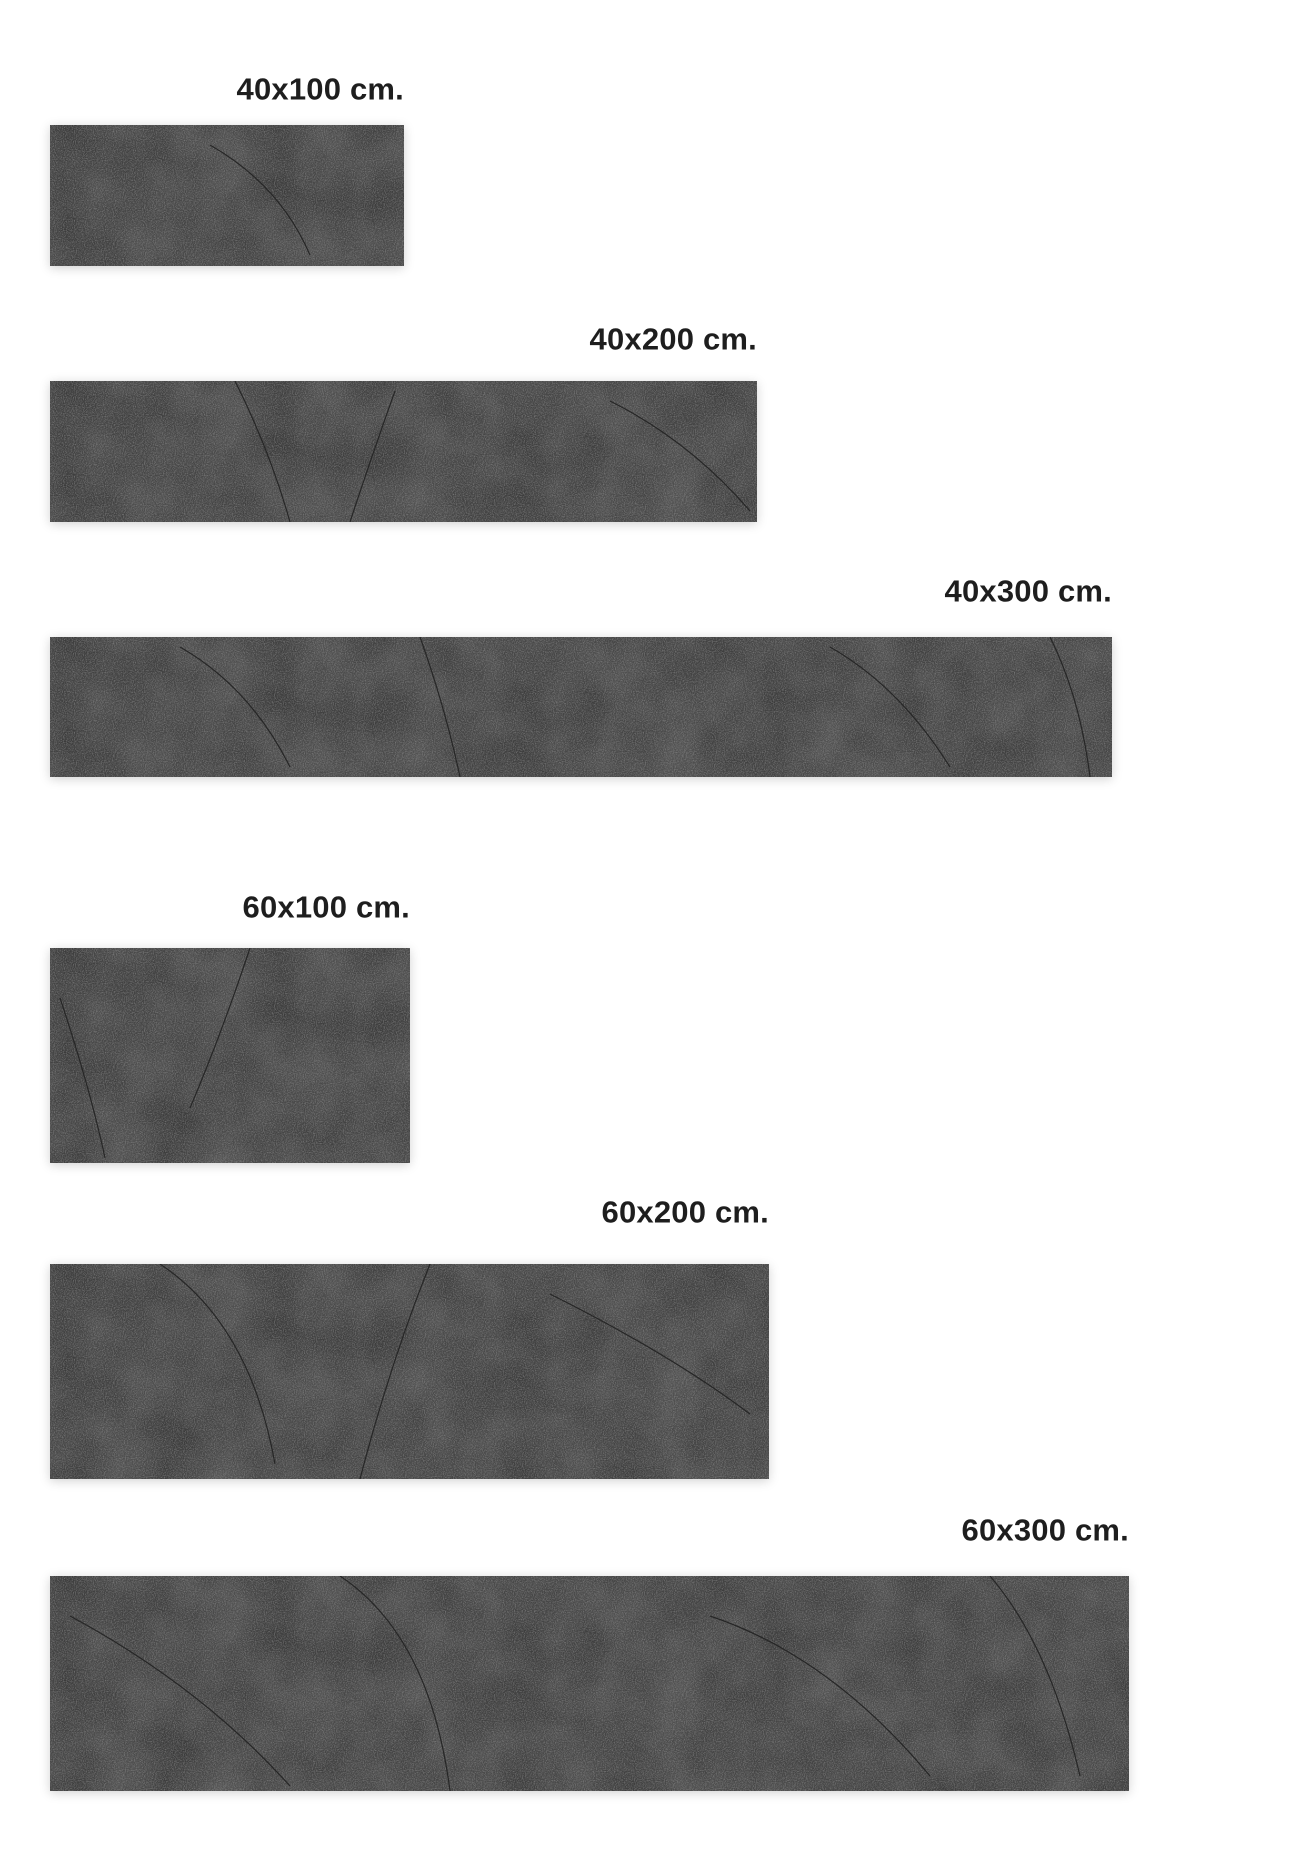 This screenshot has width=1306, height=1850. I want to click on tile-preview-60x200, so click(409, 1371).